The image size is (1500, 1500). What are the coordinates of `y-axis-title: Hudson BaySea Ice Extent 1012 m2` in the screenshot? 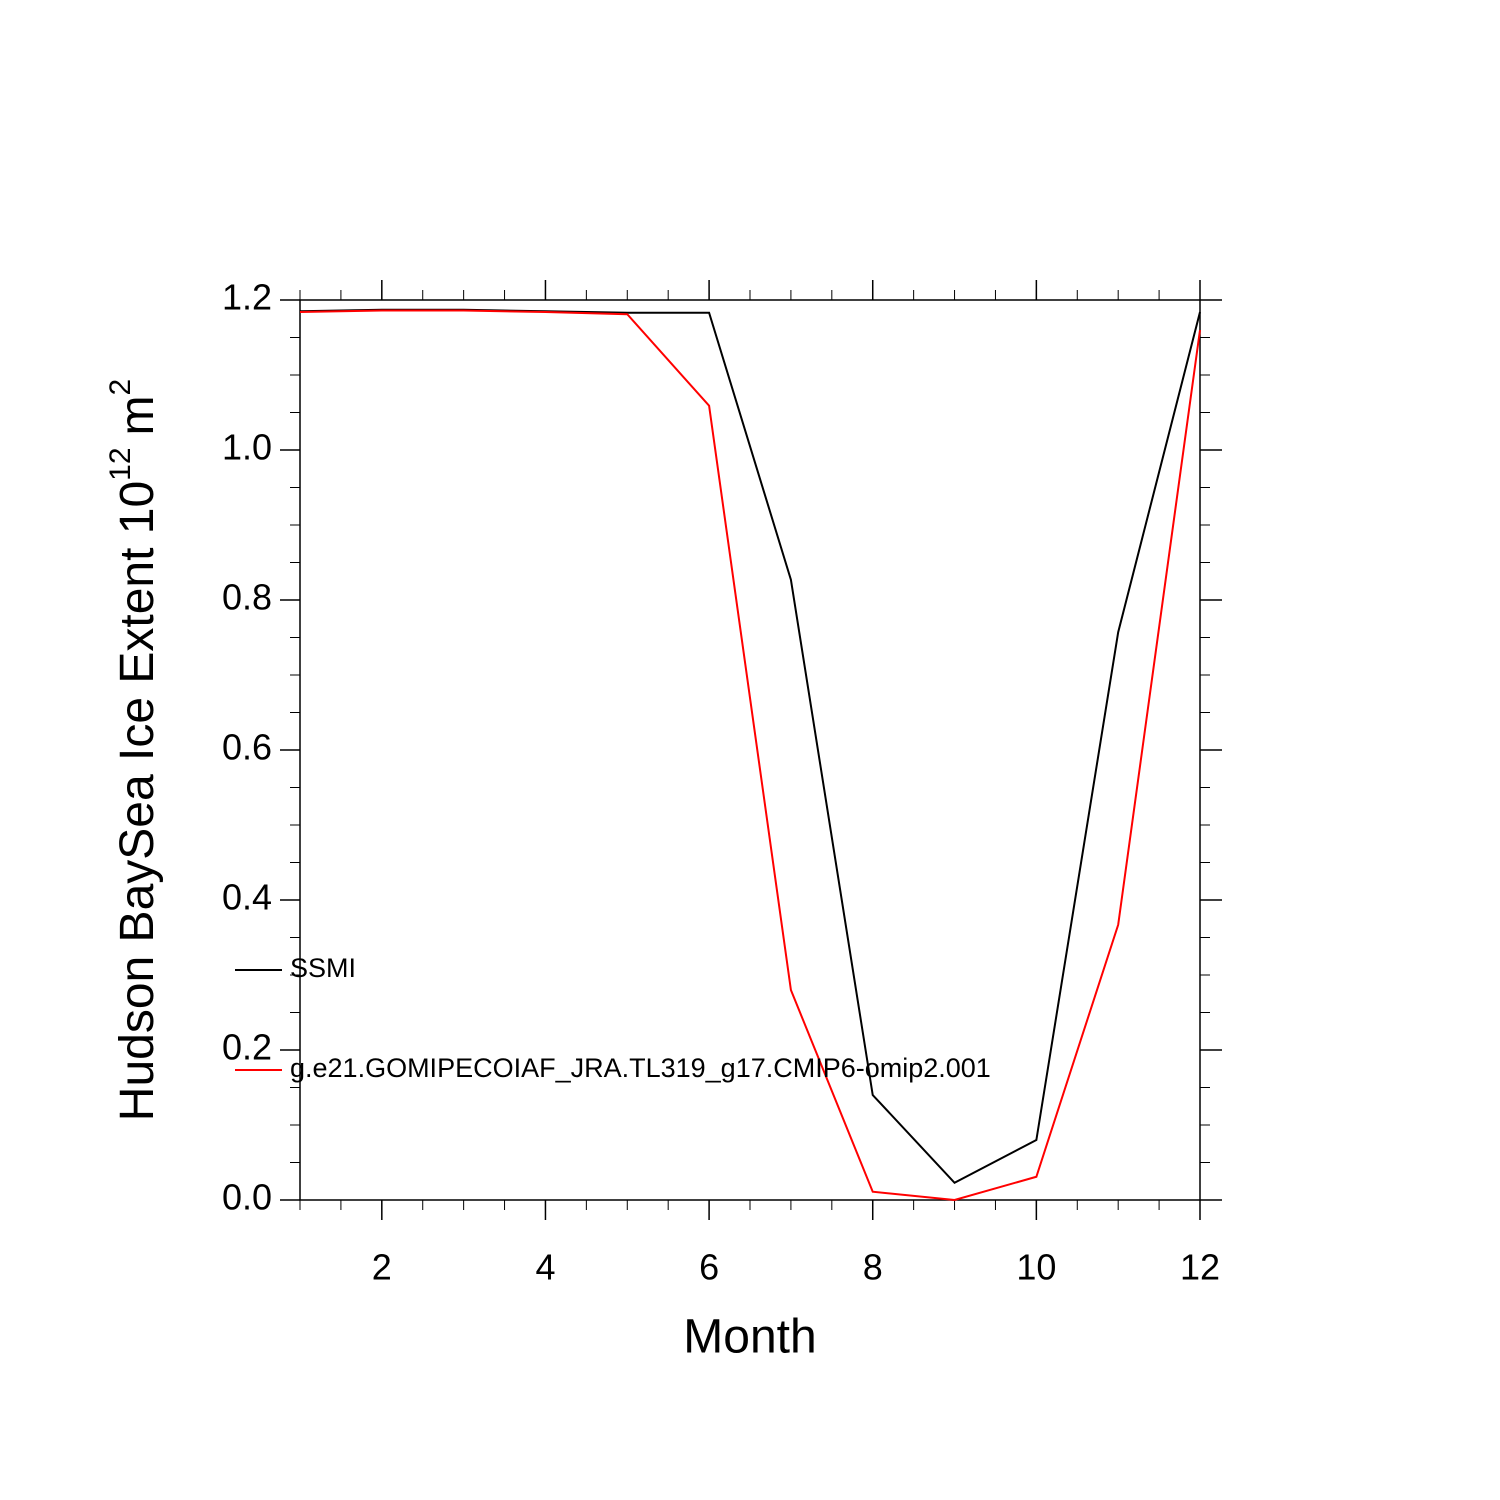 It's located at (134, 750).